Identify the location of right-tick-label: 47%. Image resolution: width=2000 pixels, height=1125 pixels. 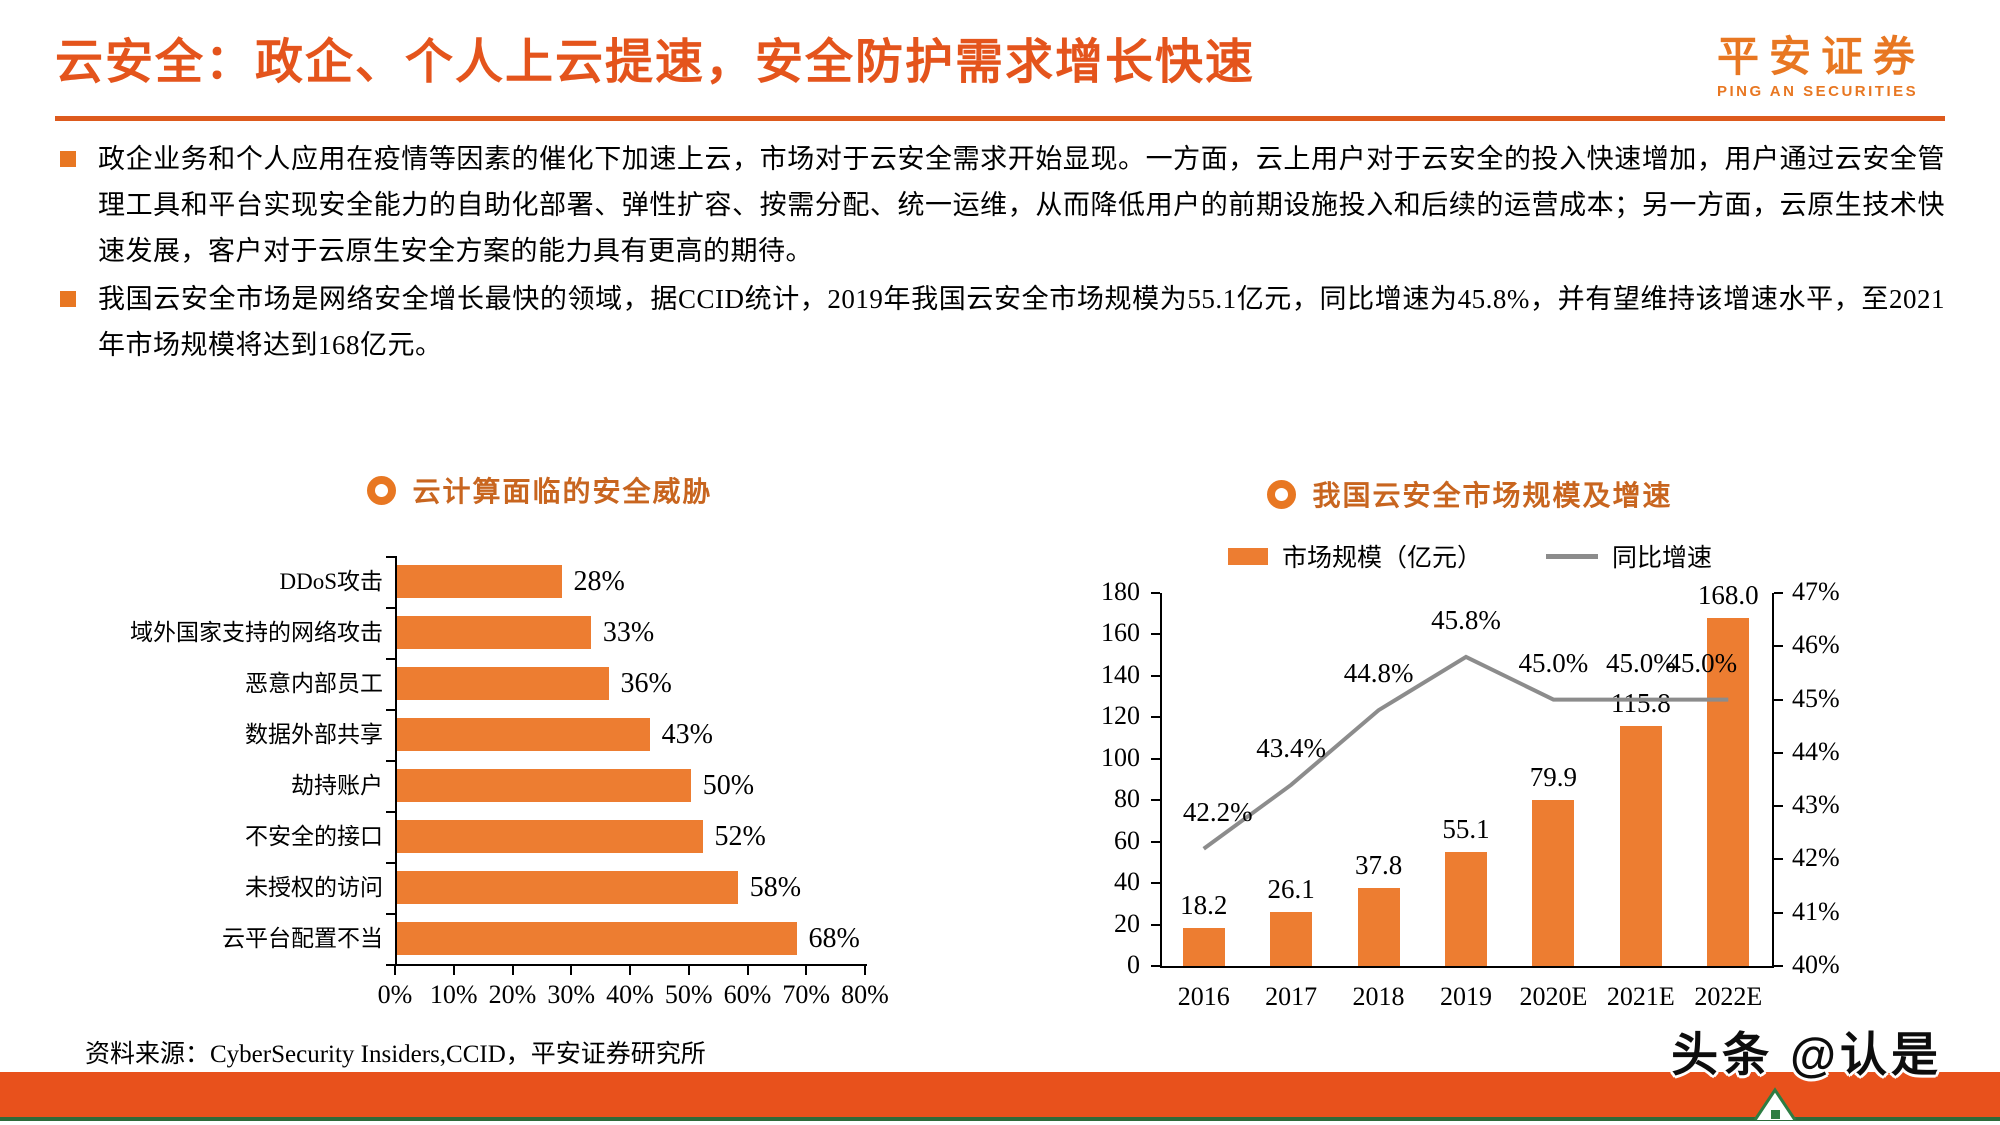
(1816, 591).